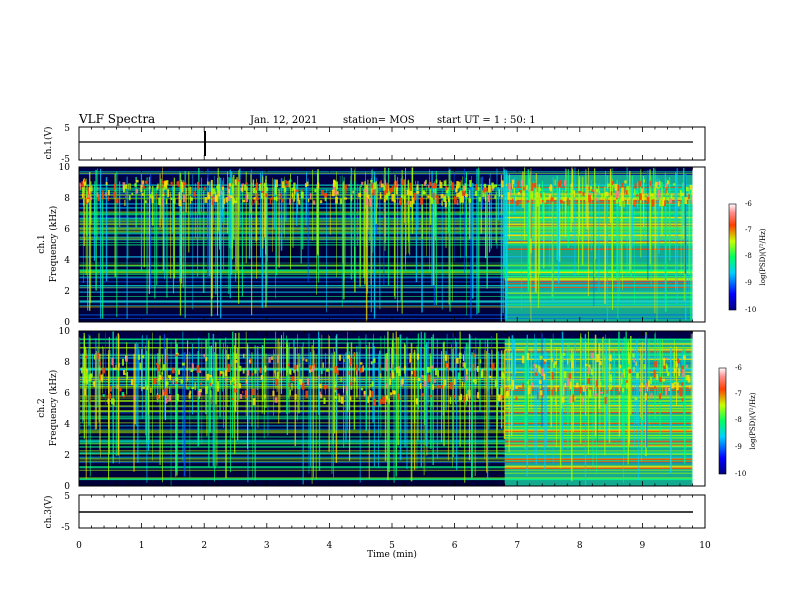  I want to click on ch1-spec-ytick-2: 2, so click(67, 292).